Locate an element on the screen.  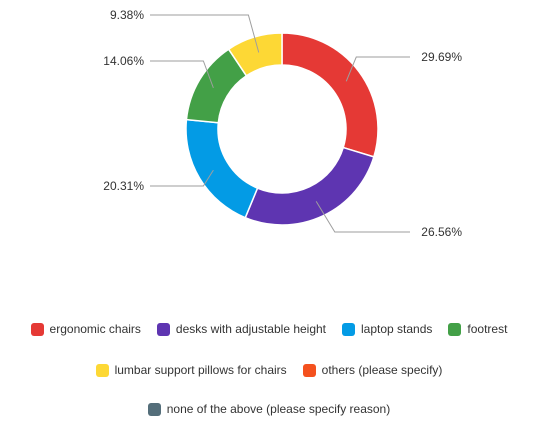
legend-item-ergonomic-chairs: ergonomic chairs is located at coordinates (85, 329).